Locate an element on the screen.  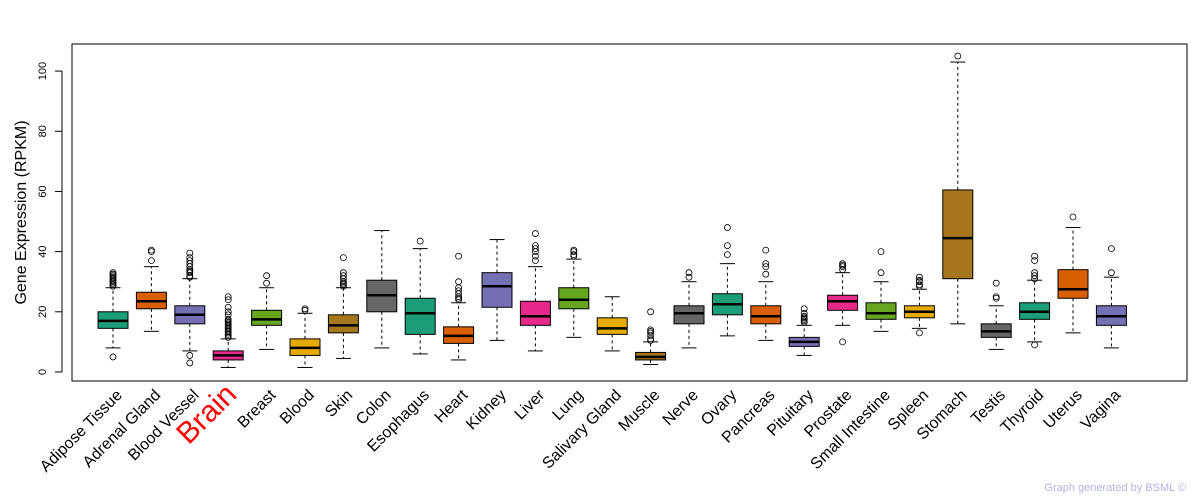
y-tick-label-0: 0 is located at coordinates (43, 372).